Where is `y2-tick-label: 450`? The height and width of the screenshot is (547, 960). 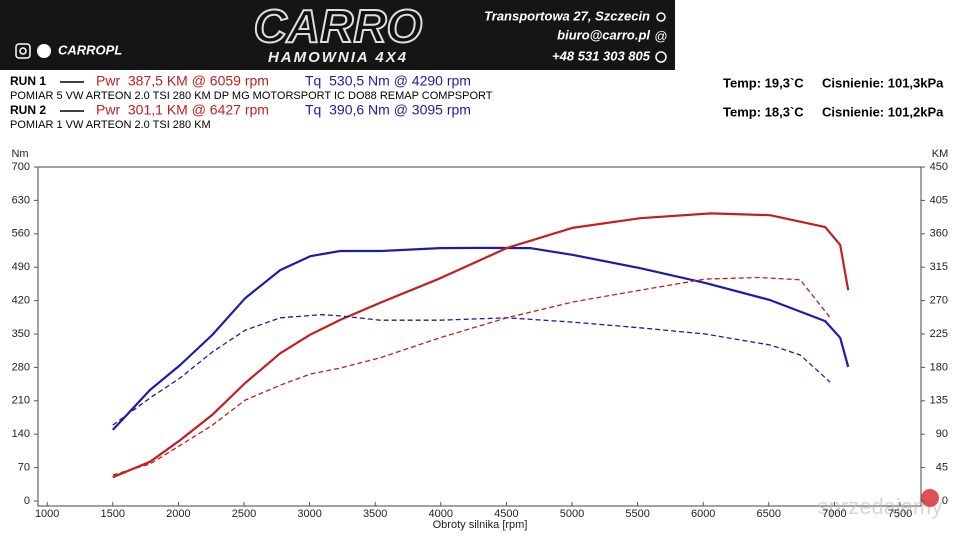
y2-tick-label: 450 is located at coordinates (939, 167).